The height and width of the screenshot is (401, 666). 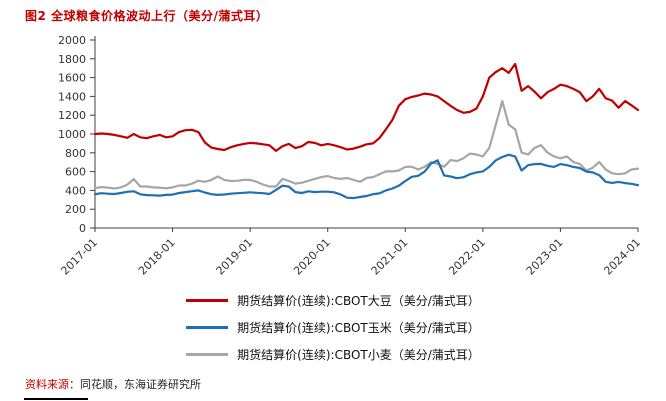 I want to click on source-label: 资料来源：, so click(x=52, y=384).